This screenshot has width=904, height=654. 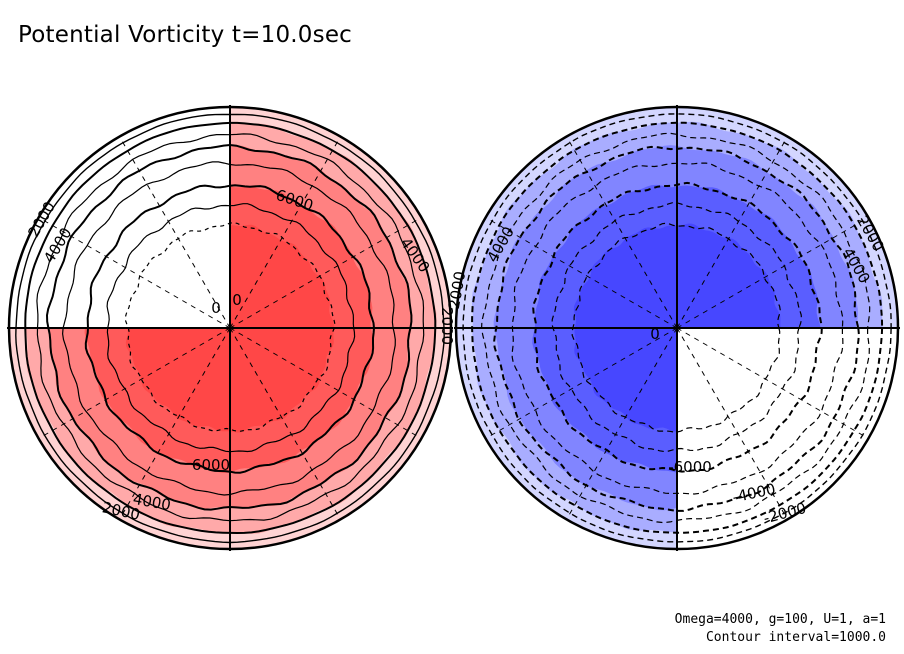 What do you see at coordinates (780, 619) in the screenshot?
I see `parameters-note: Omega=4000, g=100, U=1, a=1` at bounding box center [780, 619].